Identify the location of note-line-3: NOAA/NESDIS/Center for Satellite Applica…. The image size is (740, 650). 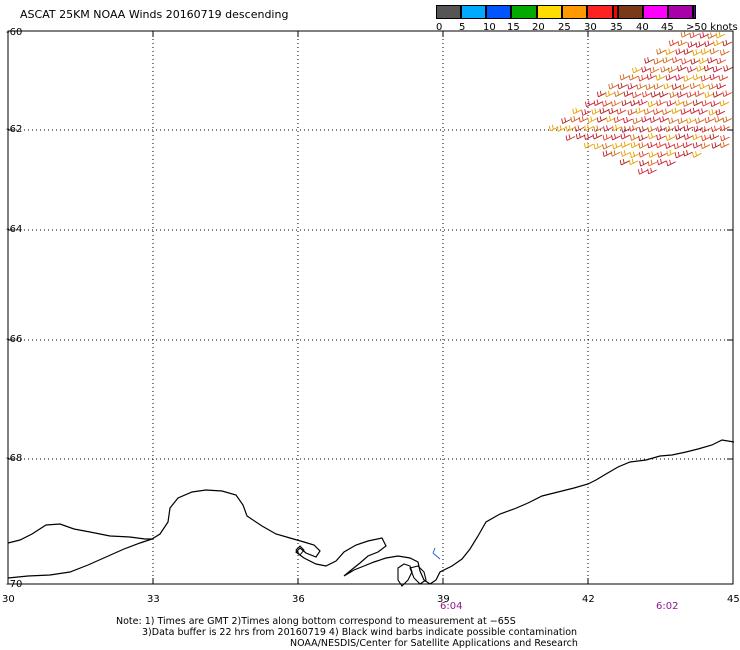
(434, 643).